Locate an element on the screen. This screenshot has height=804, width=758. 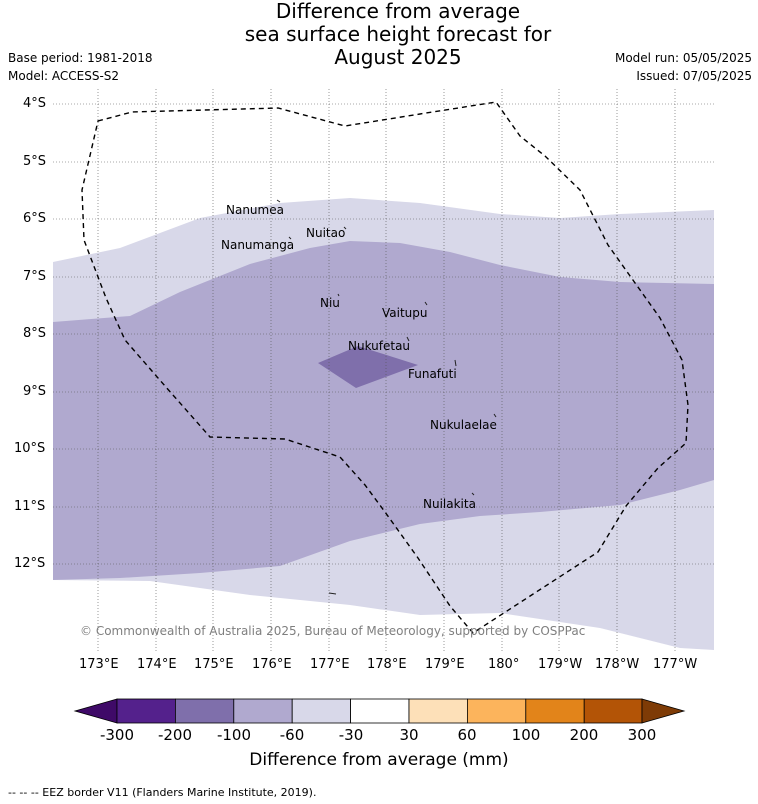
colorbar is located at coordinates (379, 711).